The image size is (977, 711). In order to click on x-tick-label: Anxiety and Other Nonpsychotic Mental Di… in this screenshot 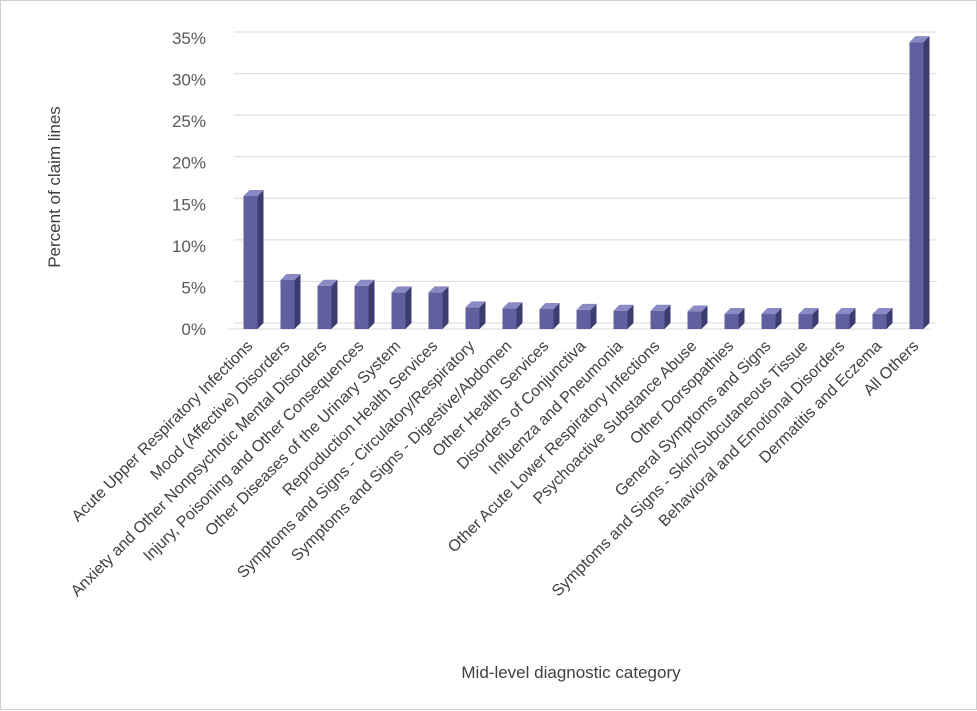, I will do `click(199, 469)`.